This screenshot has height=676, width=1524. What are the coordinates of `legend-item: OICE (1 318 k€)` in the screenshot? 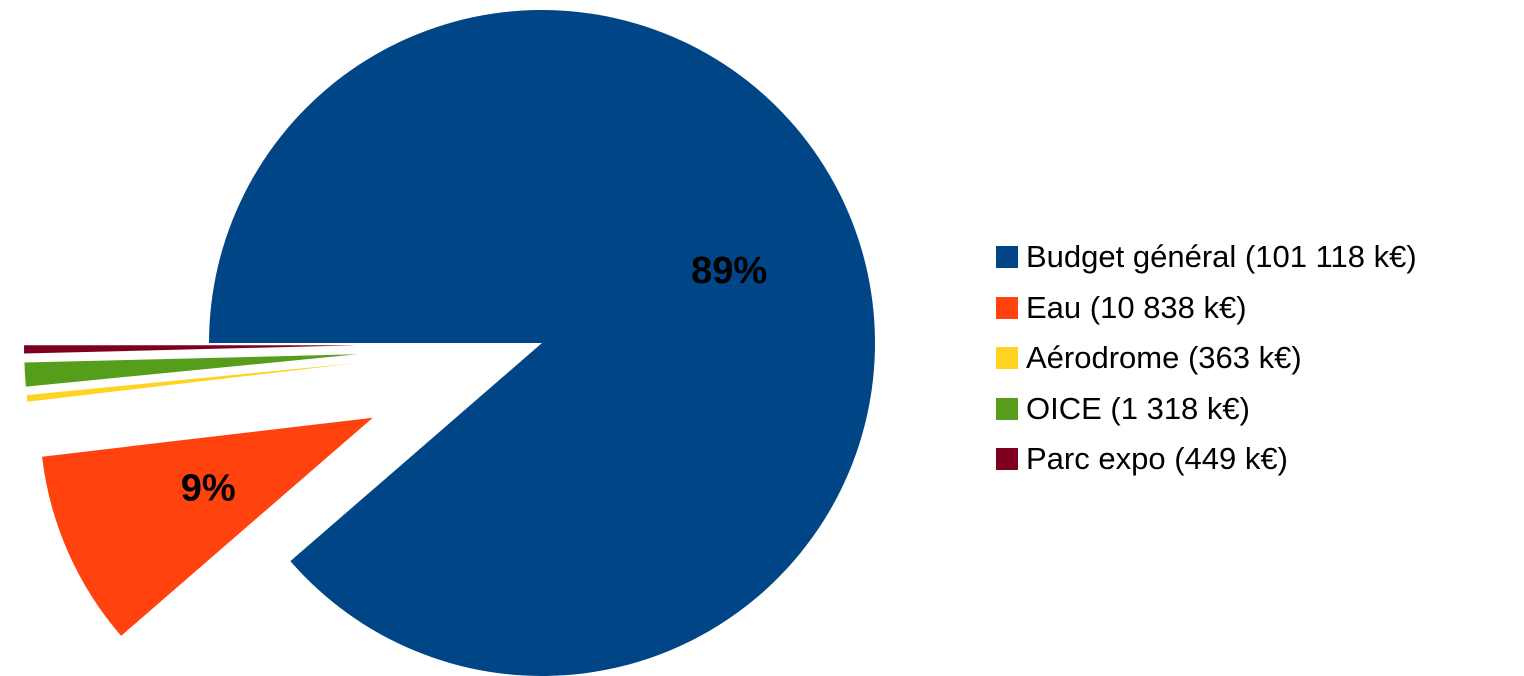 It's located at (1206, 409).